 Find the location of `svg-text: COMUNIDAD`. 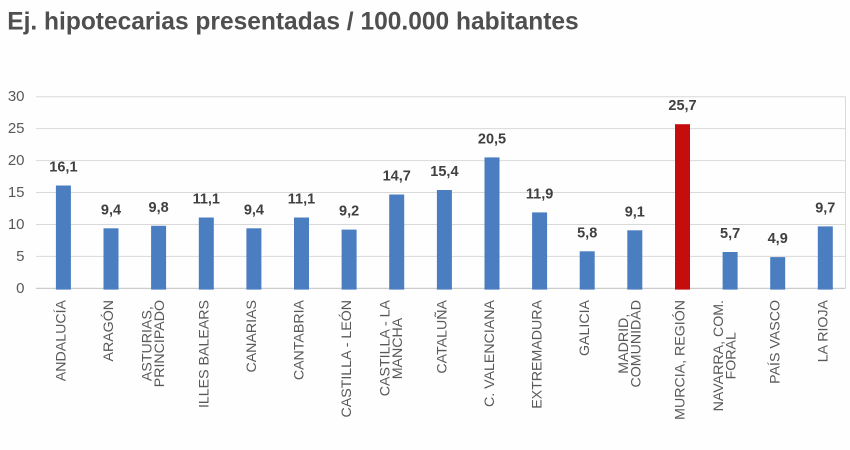

svg-text: COMUNIDAD is located at coordinates (636, 344).